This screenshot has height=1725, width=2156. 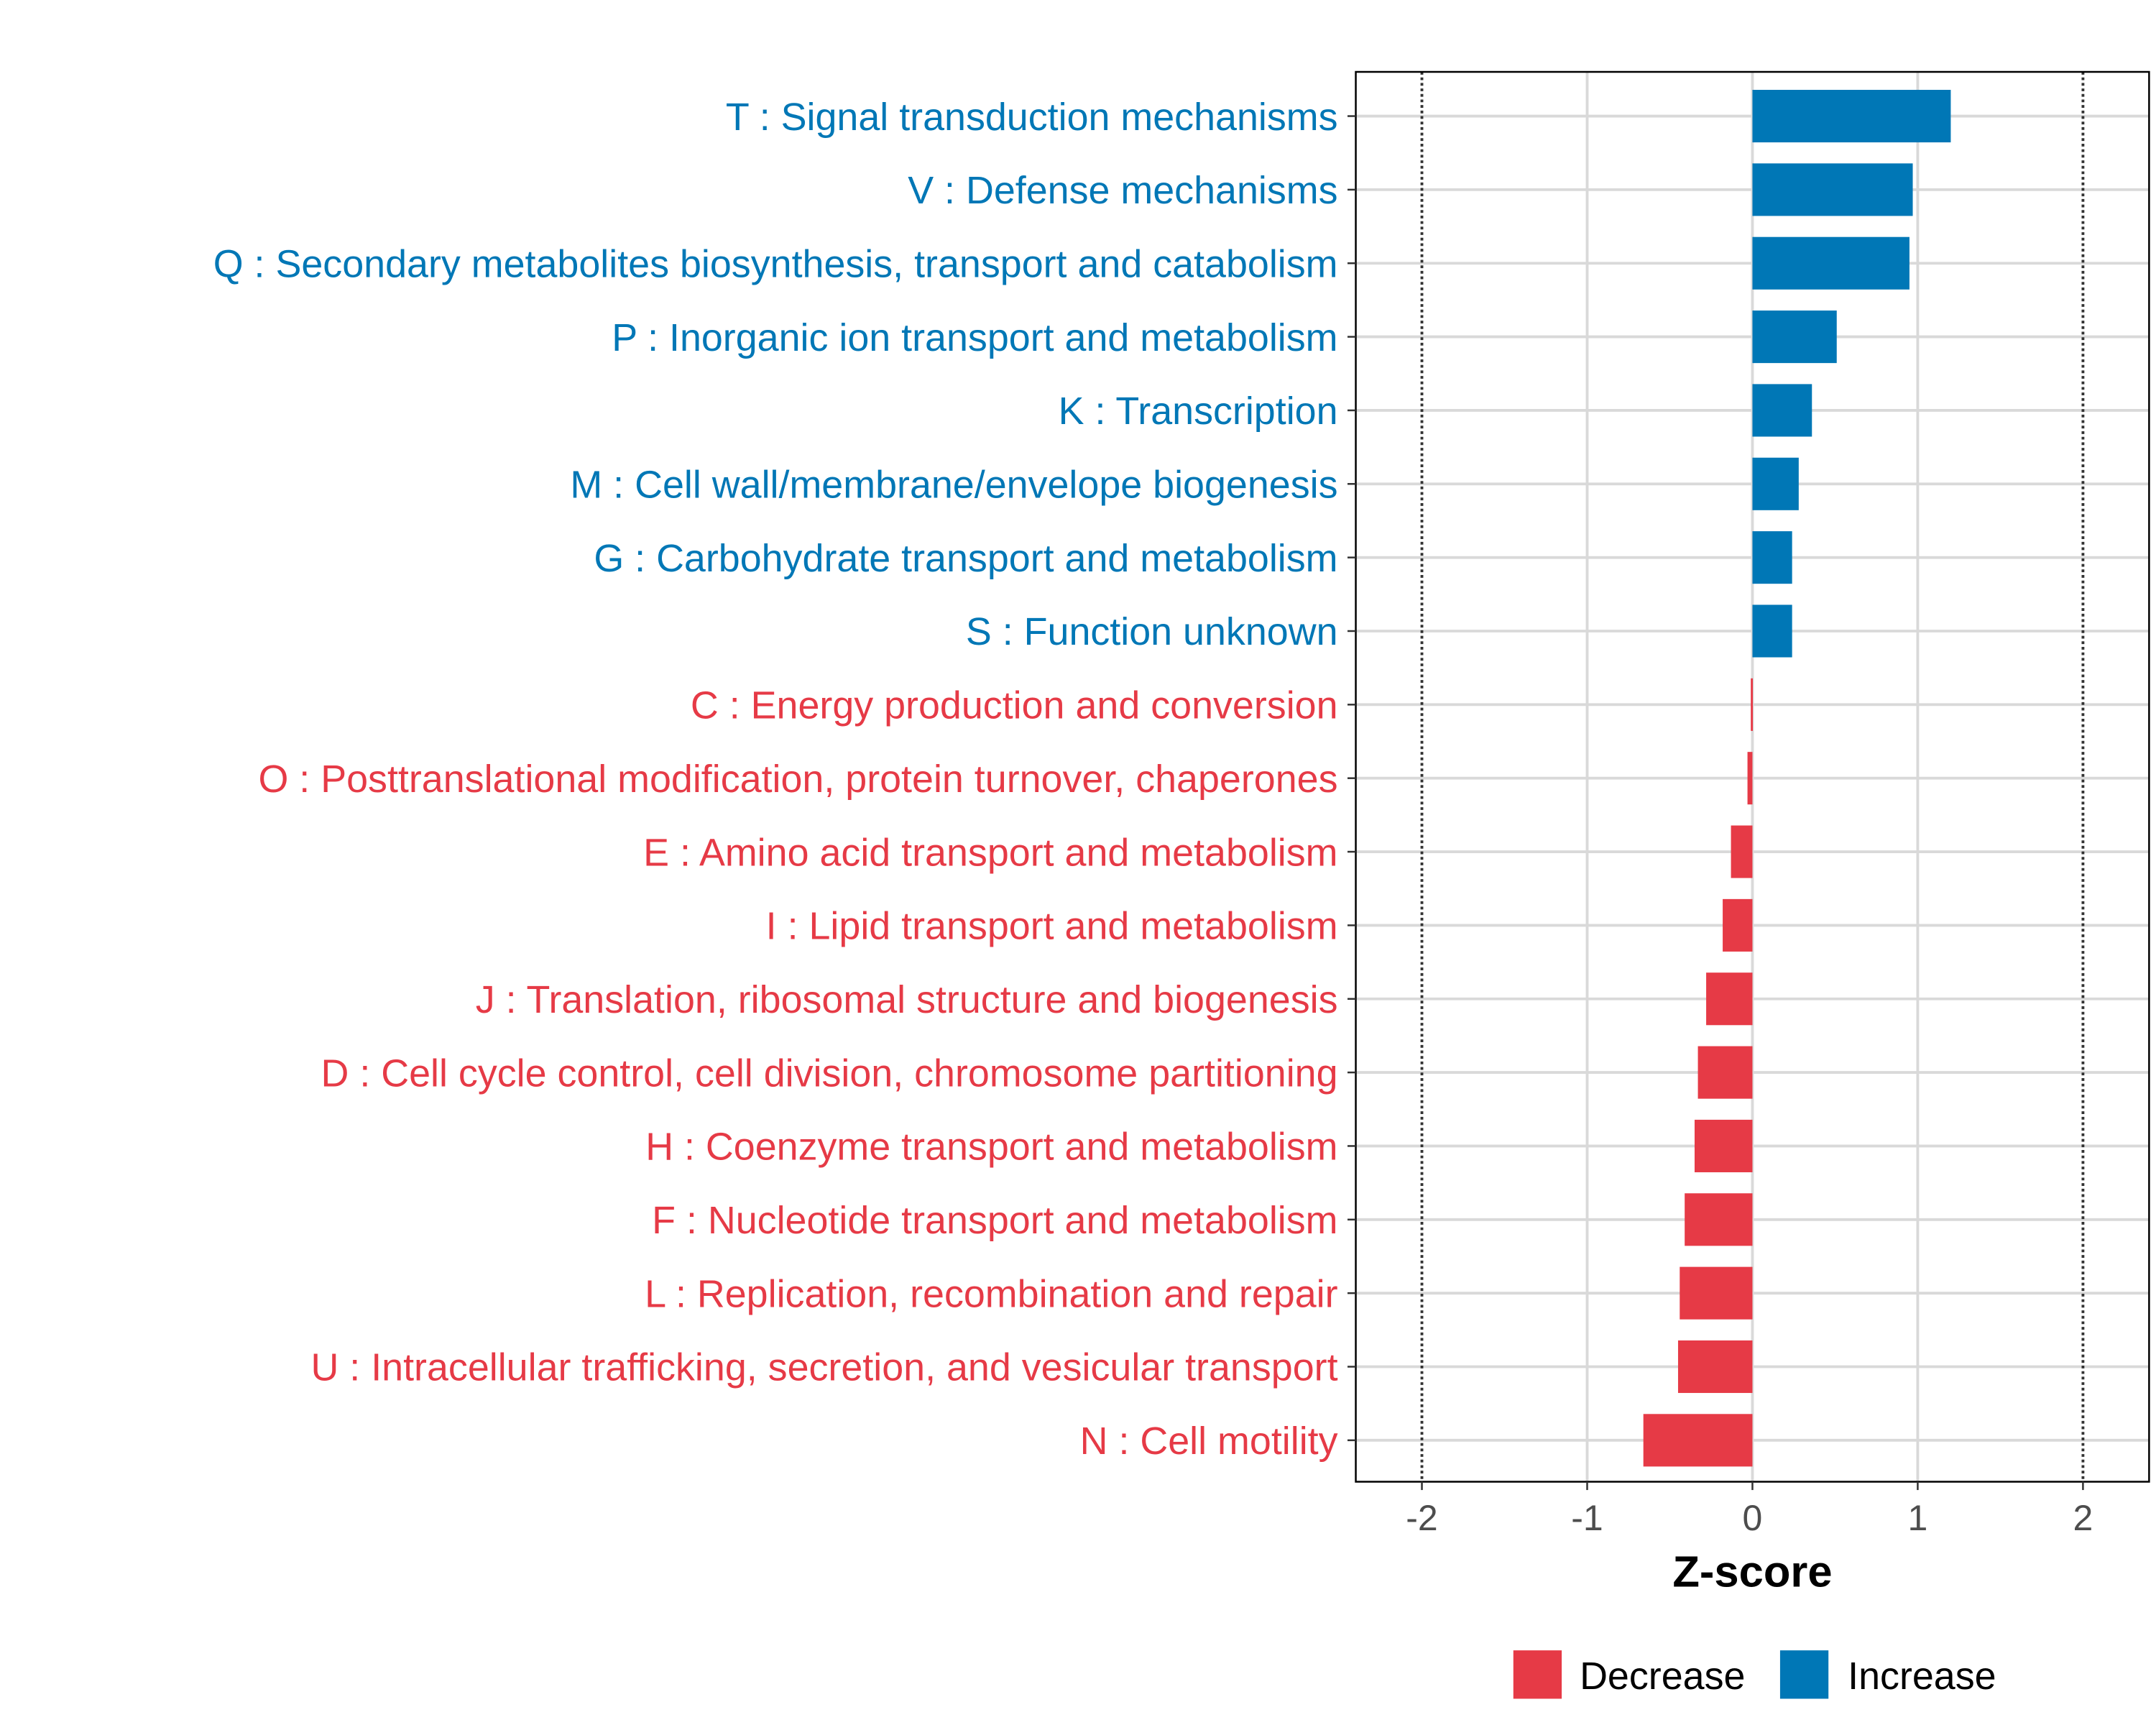 What do you see at coordinates (1209, 1441) in the screenshot?
I see `y-tick-label: N : Cell motility` at bounding box center [1209, 1441].